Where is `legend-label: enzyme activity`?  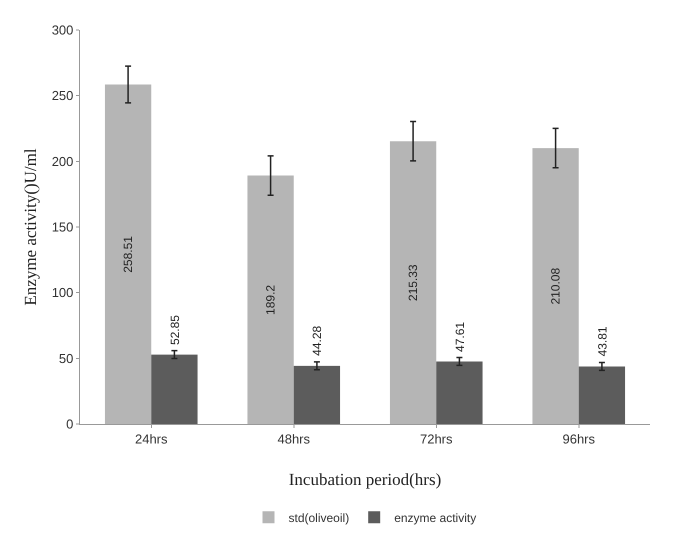 legend-label: enzyme activity is located at coordinates (435, 517).